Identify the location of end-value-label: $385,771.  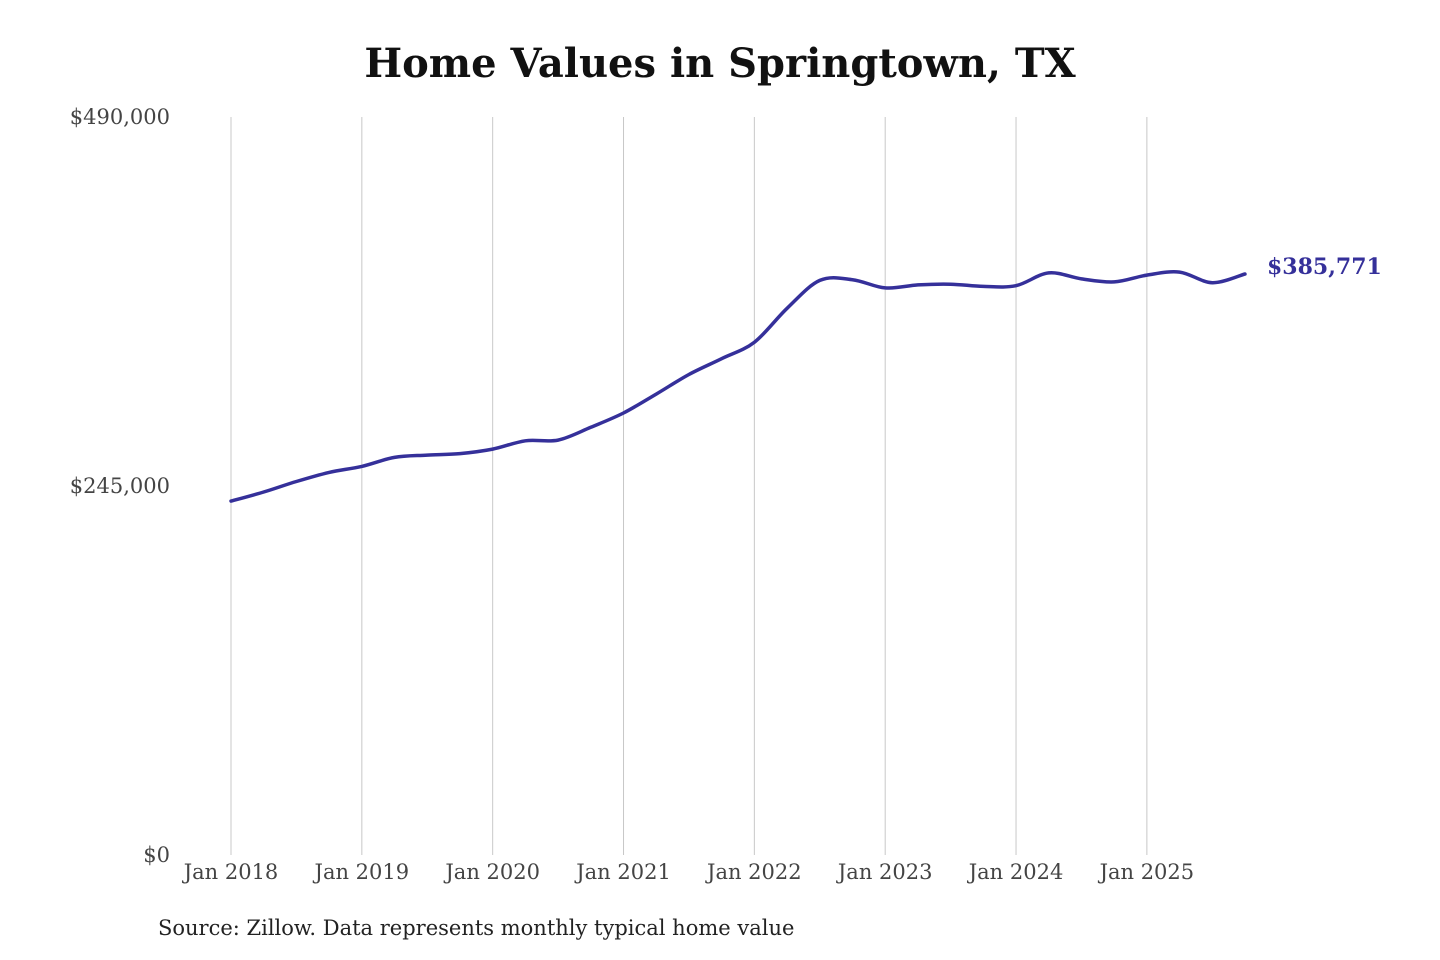
(1324, 267).